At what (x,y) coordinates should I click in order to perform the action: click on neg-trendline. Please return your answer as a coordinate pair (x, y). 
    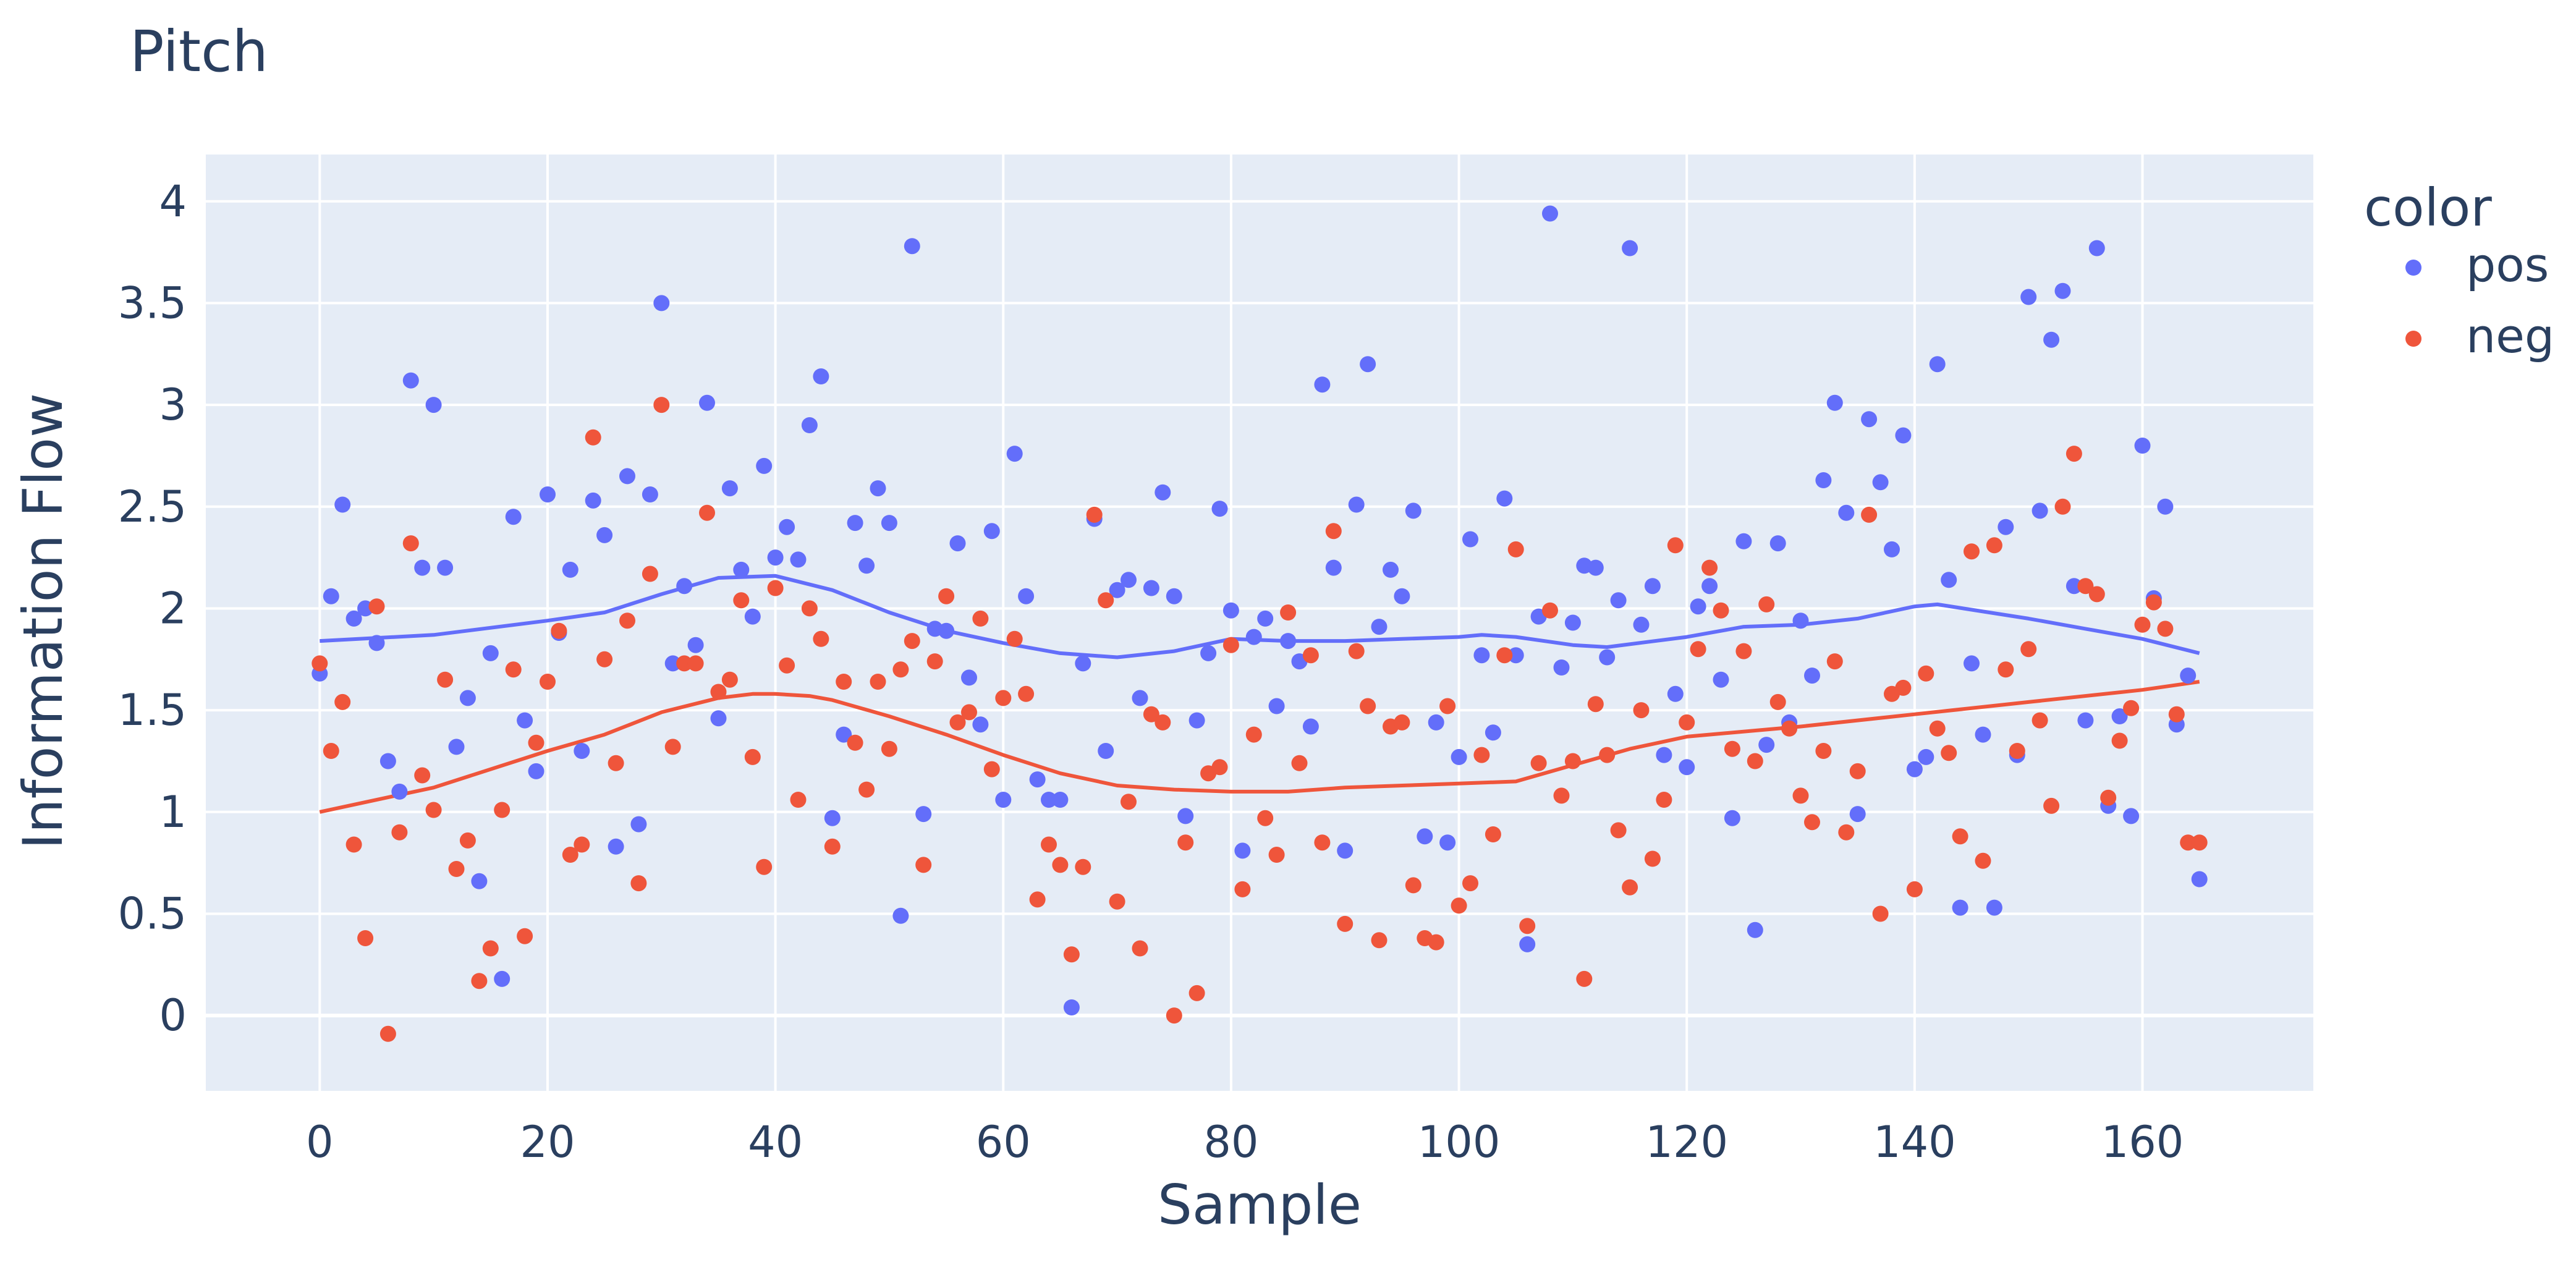
    Looking at the image, I should click on (1259, 747).